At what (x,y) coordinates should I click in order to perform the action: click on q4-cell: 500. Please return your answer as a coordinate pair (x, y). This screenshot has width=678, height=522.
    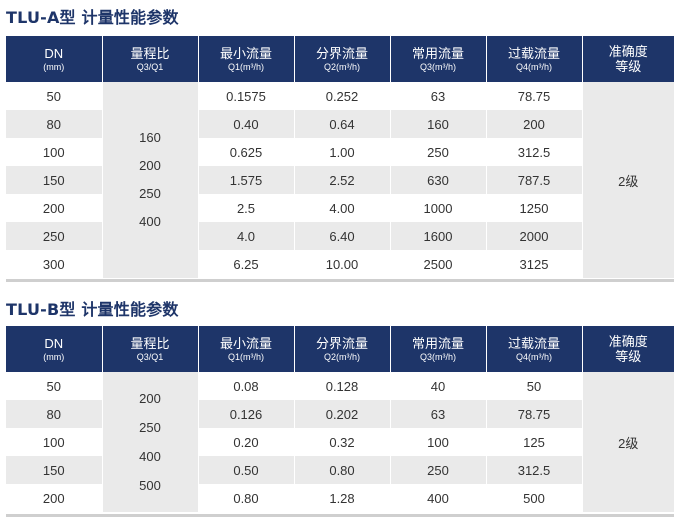
    Looking at the image, I should click on (533, 498).